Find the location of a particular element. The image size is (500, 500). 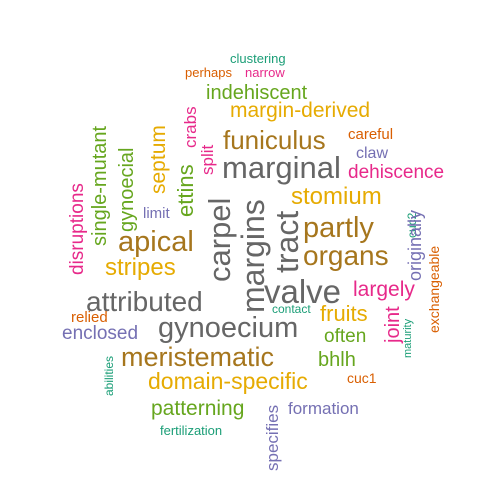

word-meristematic: meristematic is located at coordinates (198, 357).